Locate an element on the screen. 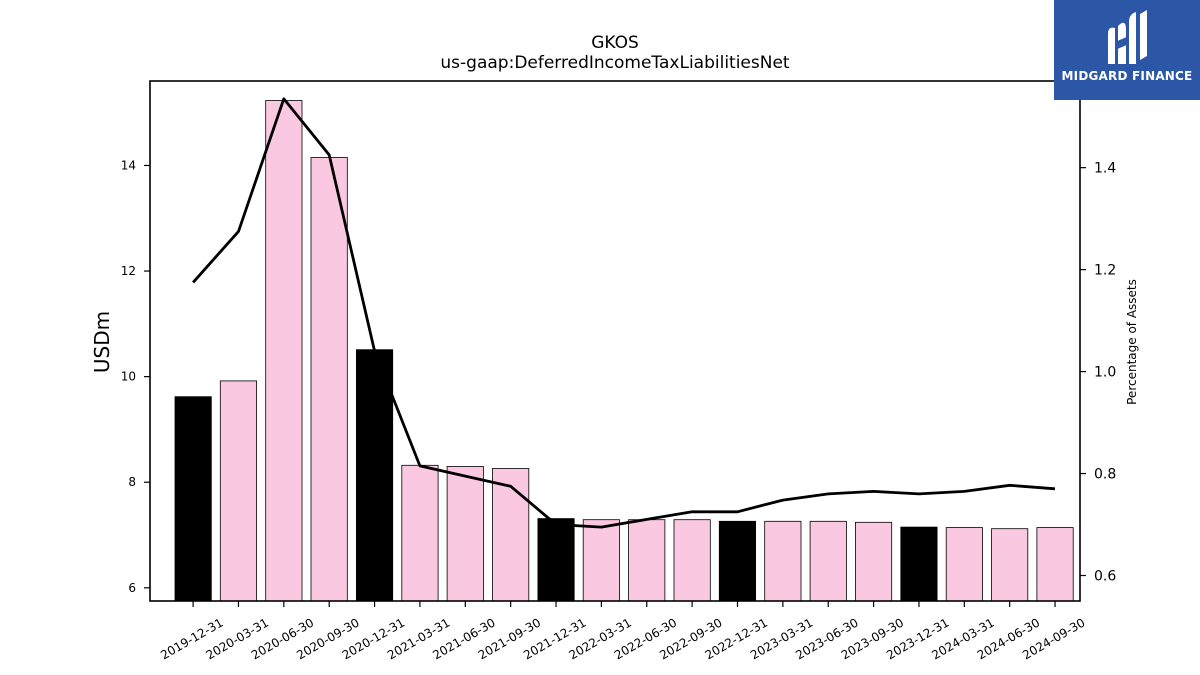 The height and width of the screenshot is (675, 1200). left-y-tick-label: 12 is located at coordinates (128, 271).